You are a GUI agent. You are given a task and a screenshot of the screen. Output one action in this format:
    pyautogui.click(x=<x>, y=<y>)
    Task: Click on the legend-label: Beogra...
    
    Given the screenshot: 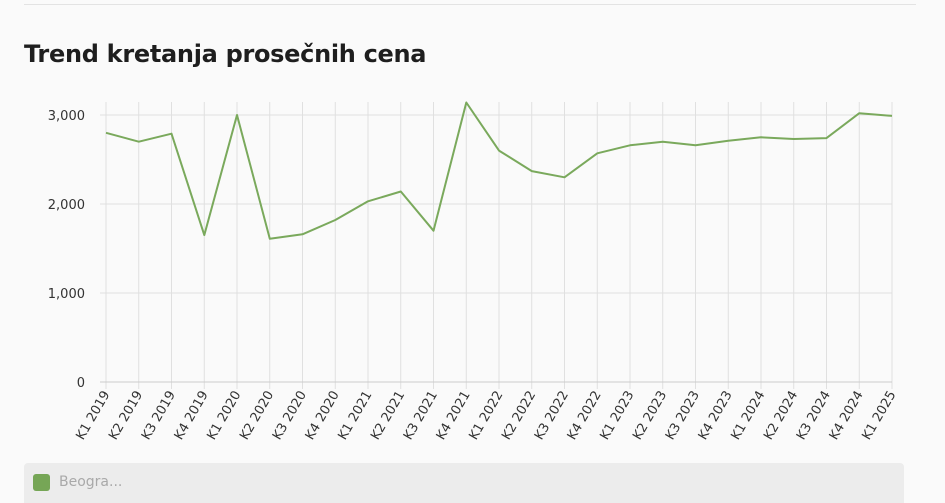 What is the action you would take?
    pyautogui.click(x=91, y=482)
    